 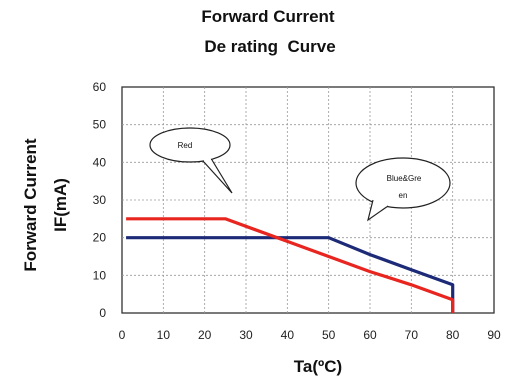 What do you see at coordinates (100, 238) in the screenshot?
I see `y-tick-label: 20` at bounding box center [100, 238].